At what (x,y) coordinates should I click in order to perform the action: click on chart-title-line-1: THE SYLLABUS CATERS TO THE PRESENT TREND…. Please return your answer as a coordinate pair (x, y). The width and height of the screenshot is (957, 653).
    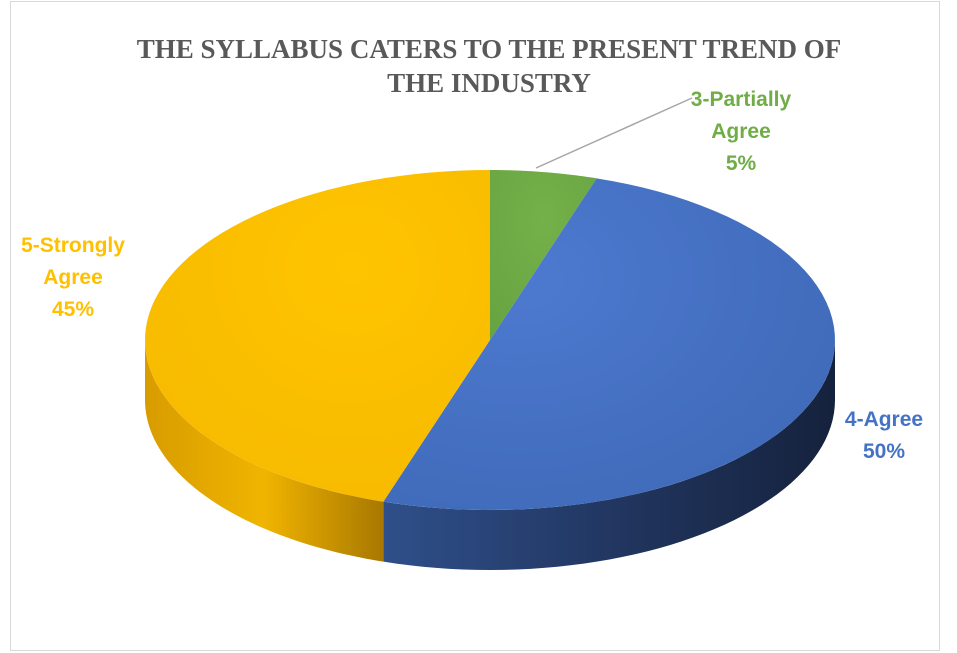
    Looking at the image, I should click on (489, 49).